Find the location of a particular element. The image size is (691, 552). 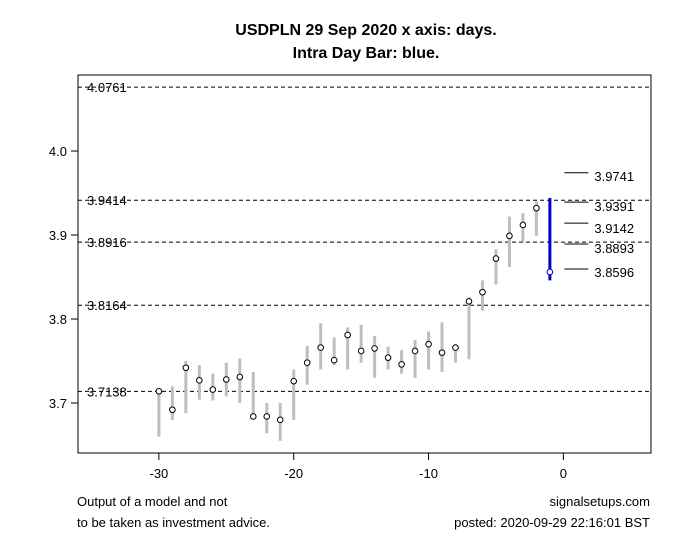

x-tick-label: -30 is located at coordinates (158, 473).